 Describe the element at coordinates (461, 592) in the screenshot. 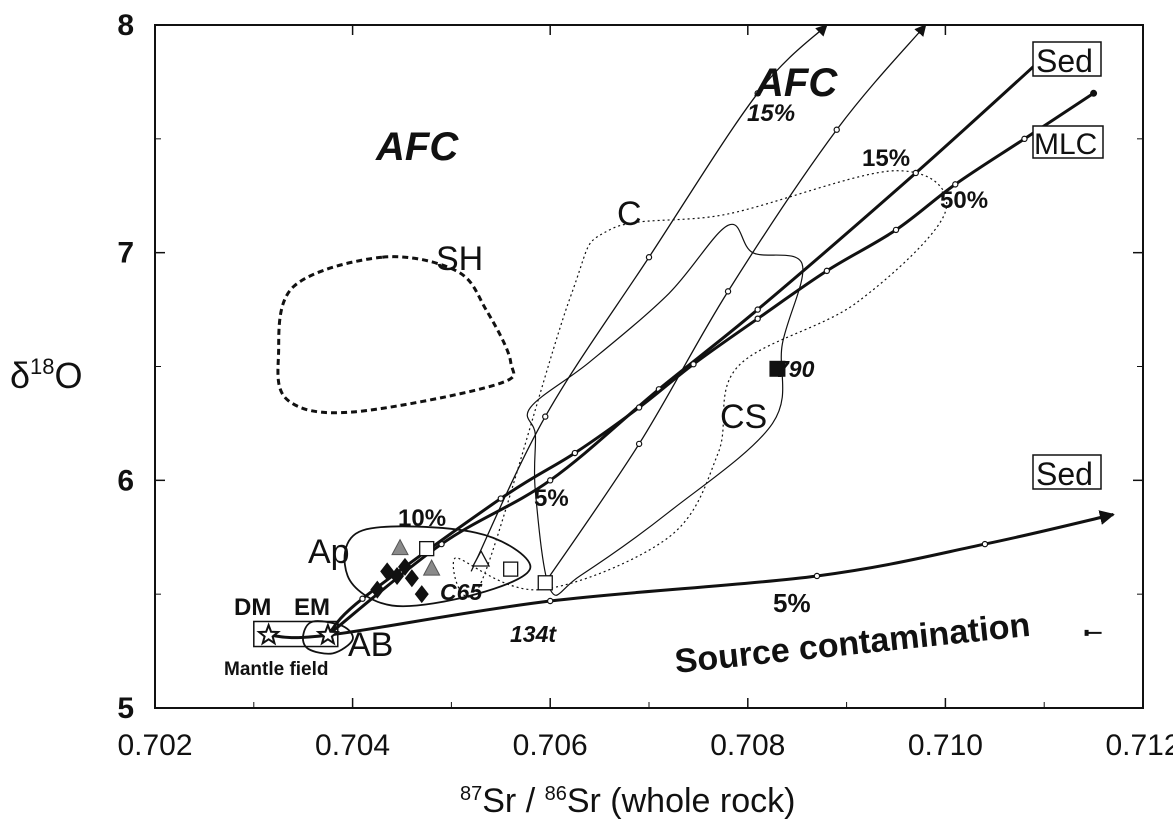

I see `sample-c65-label: C65` at that location.